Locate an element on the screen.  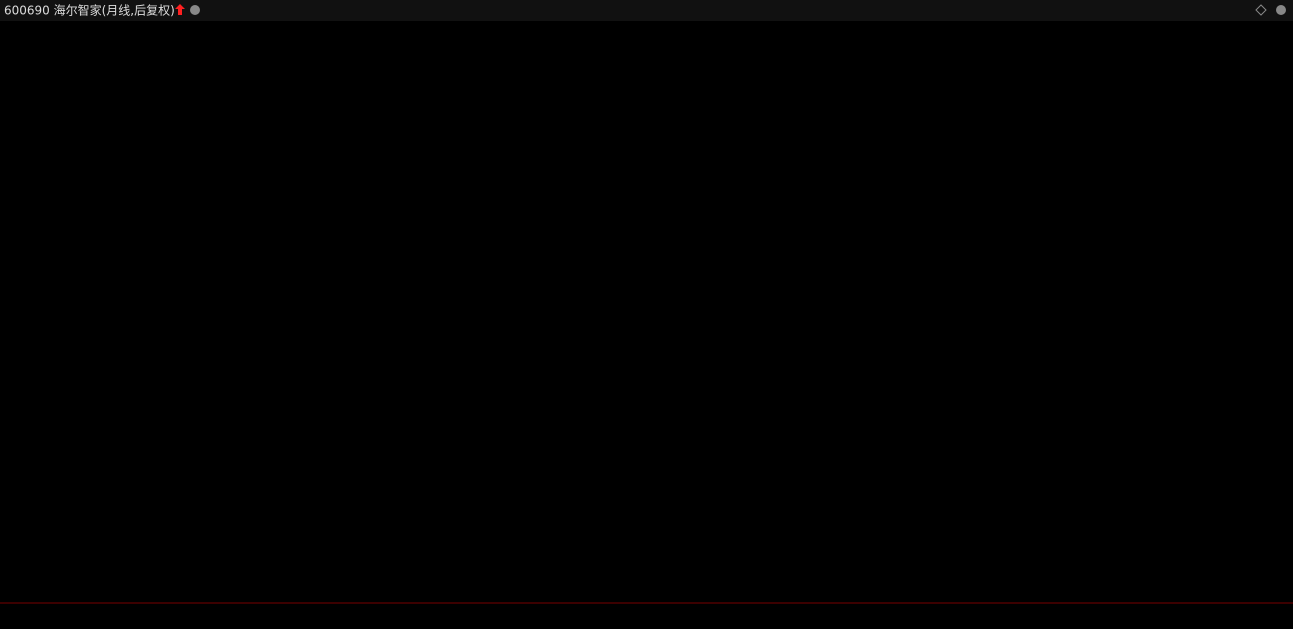
header-bar is located at coordinates (646, 10).